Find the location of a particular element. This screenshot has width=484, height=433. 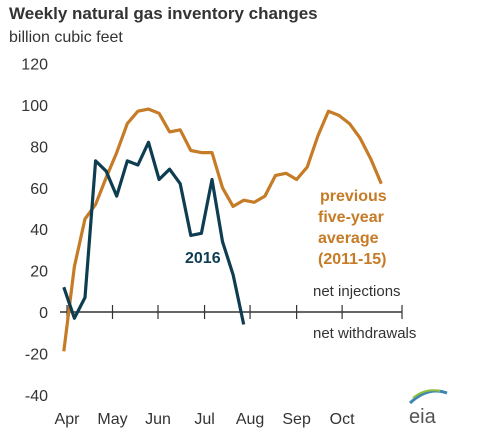

series-label-2016: 2016 is located at coordinates (203, 258).